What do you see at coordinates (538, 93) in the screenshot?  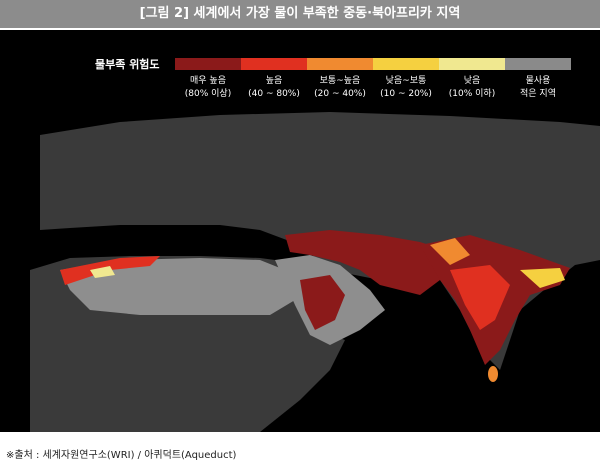 I see `legend-label: 적은 지역` at bounding box center [538, 93].